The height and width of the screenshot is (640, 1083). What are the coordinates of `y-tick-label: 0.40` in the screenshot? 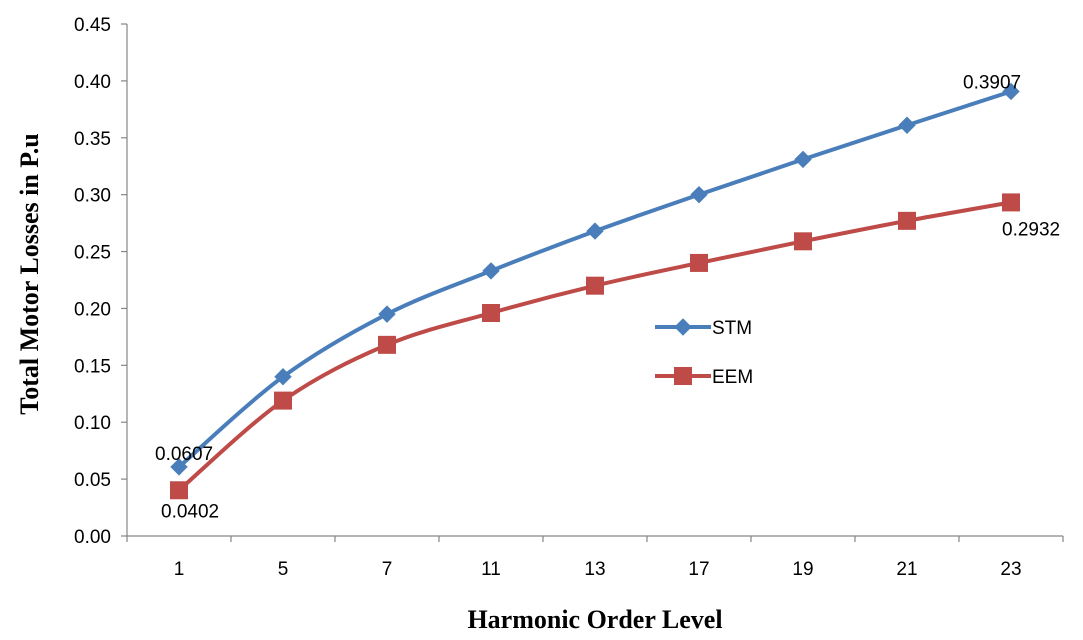 It's located at (92, 82).